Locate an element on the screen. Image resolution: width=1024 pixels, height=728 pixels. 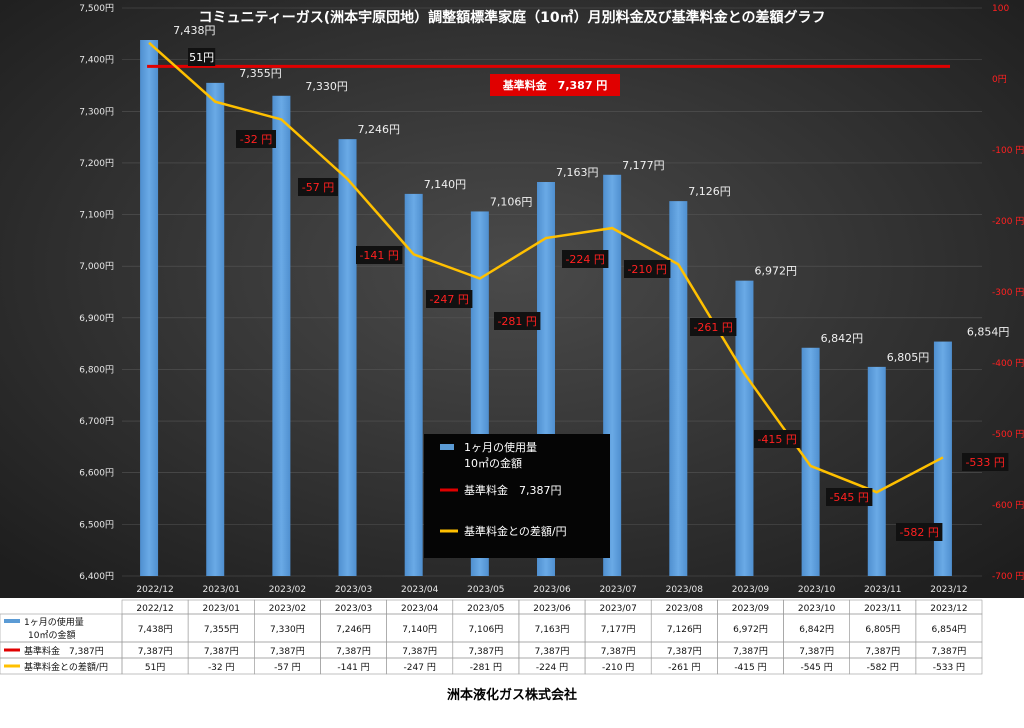
table-cell-value: -224 円 is located at coordinates (552, 667).